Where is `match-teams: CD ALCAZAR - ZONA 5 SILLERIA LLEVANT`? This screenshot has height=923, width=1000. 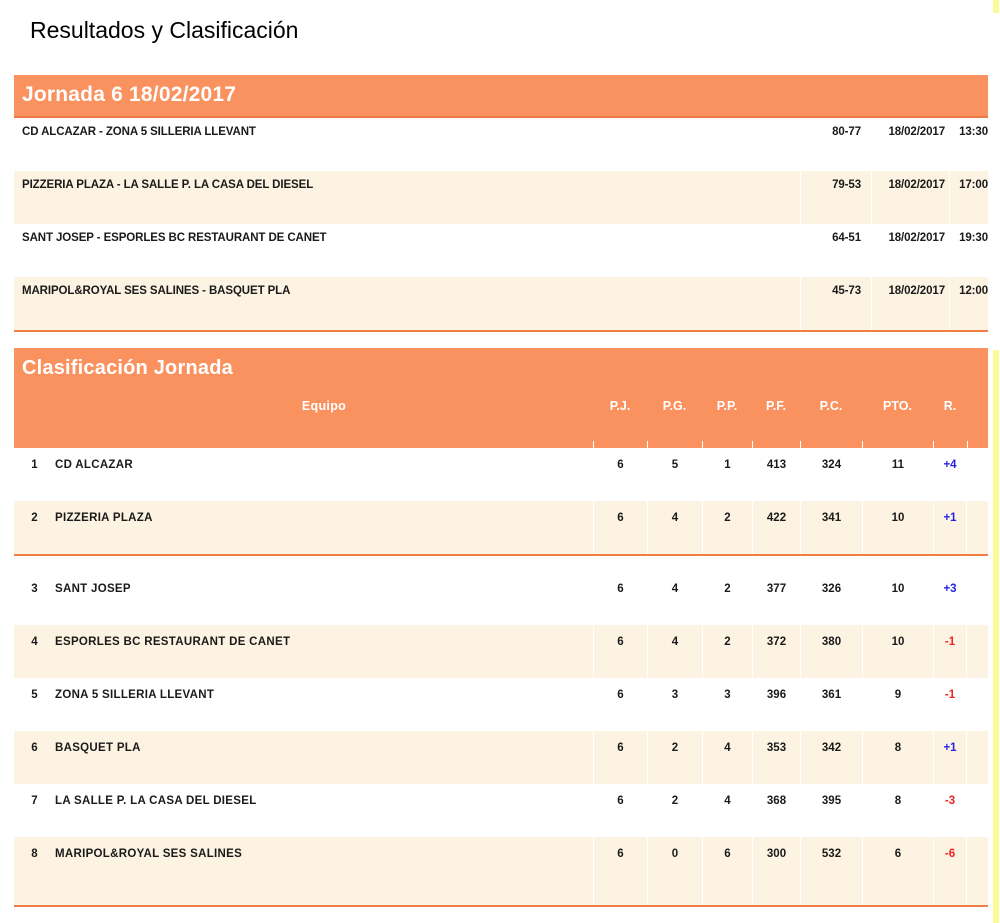 match-teams: CD ALCAZAR - ZONA 5 SILLERIA LLEVANT is located at coordinates (139, 132).